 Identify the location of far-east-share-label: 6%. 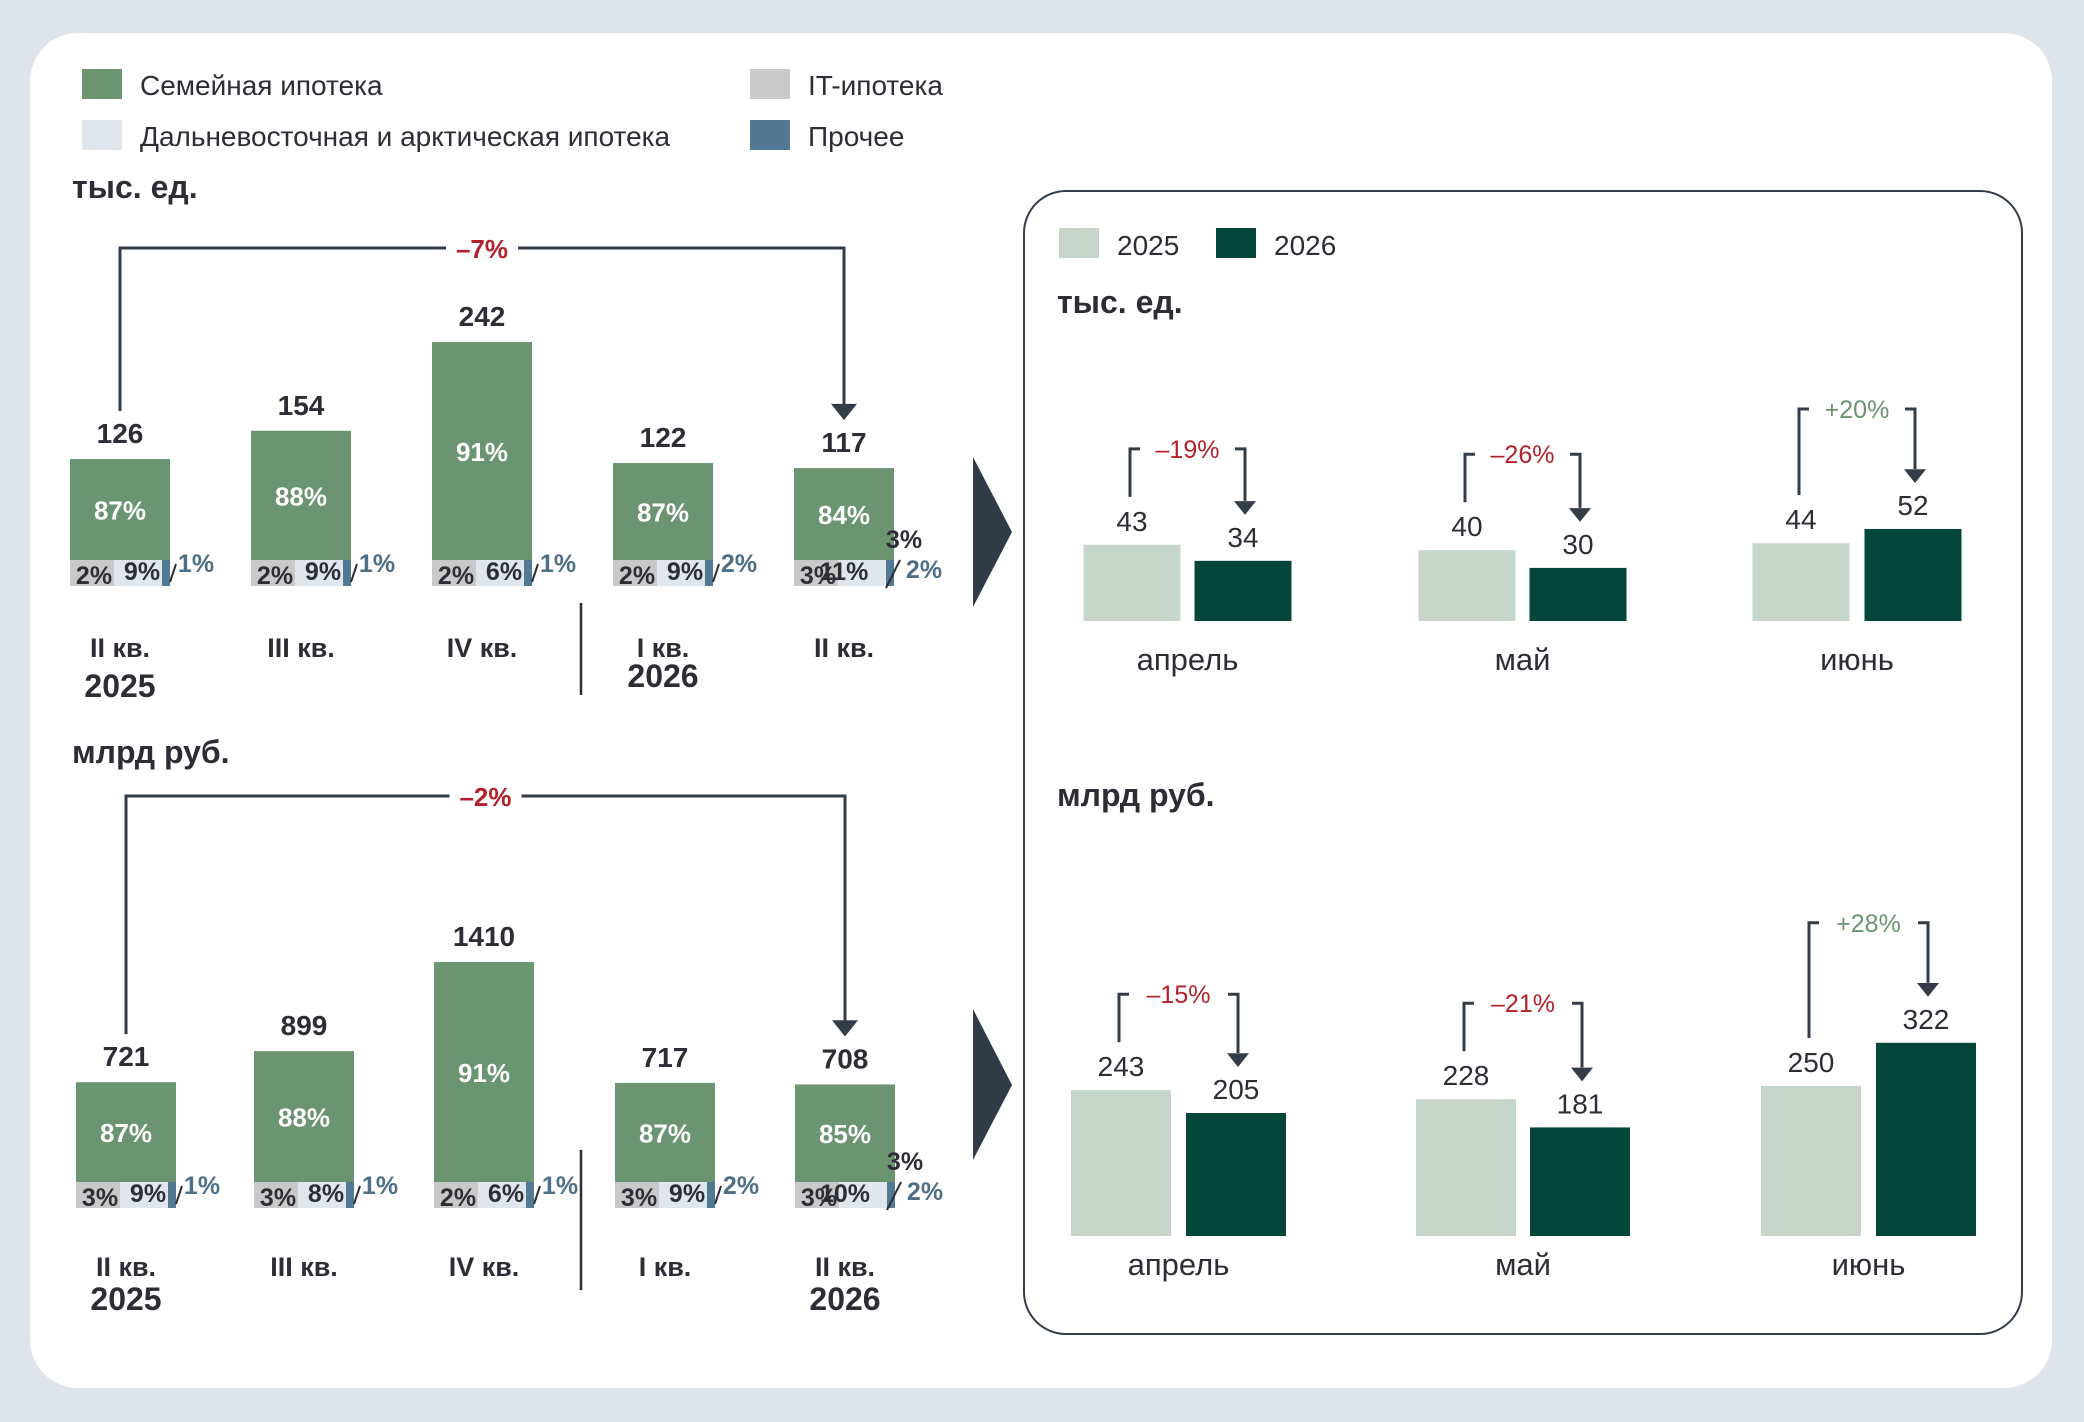
(506, 1194).